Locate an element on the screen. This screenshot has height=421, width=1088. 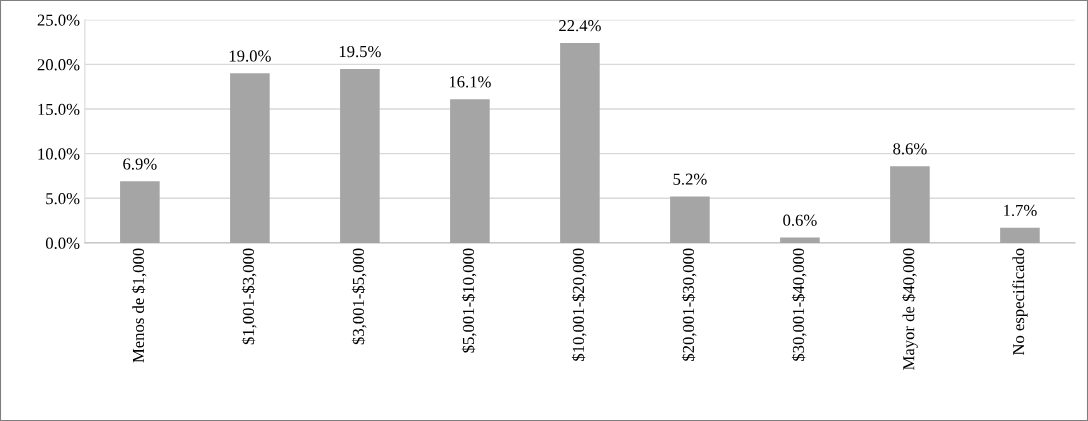
data-label: 19.0% is located at coordinates (250, 56).